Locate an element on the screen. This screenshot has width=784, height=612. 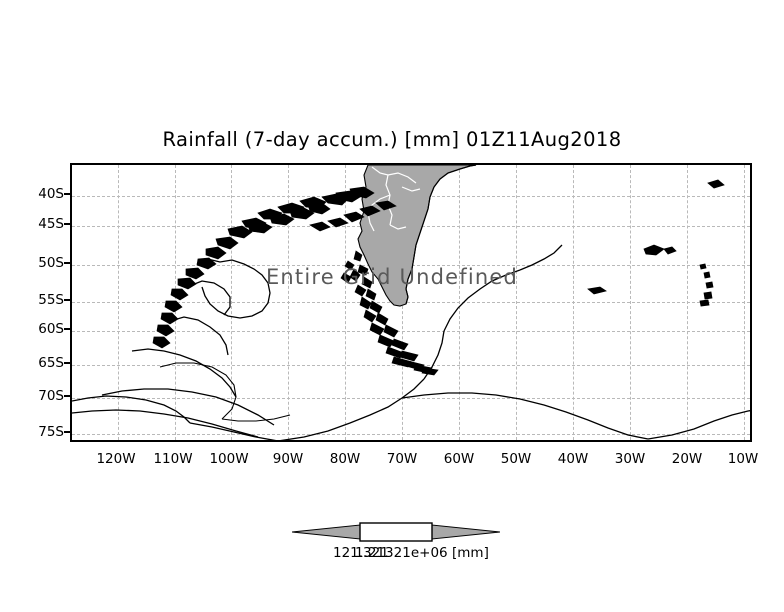
y-tick-mark-75s is located at coordinates (67, 432).